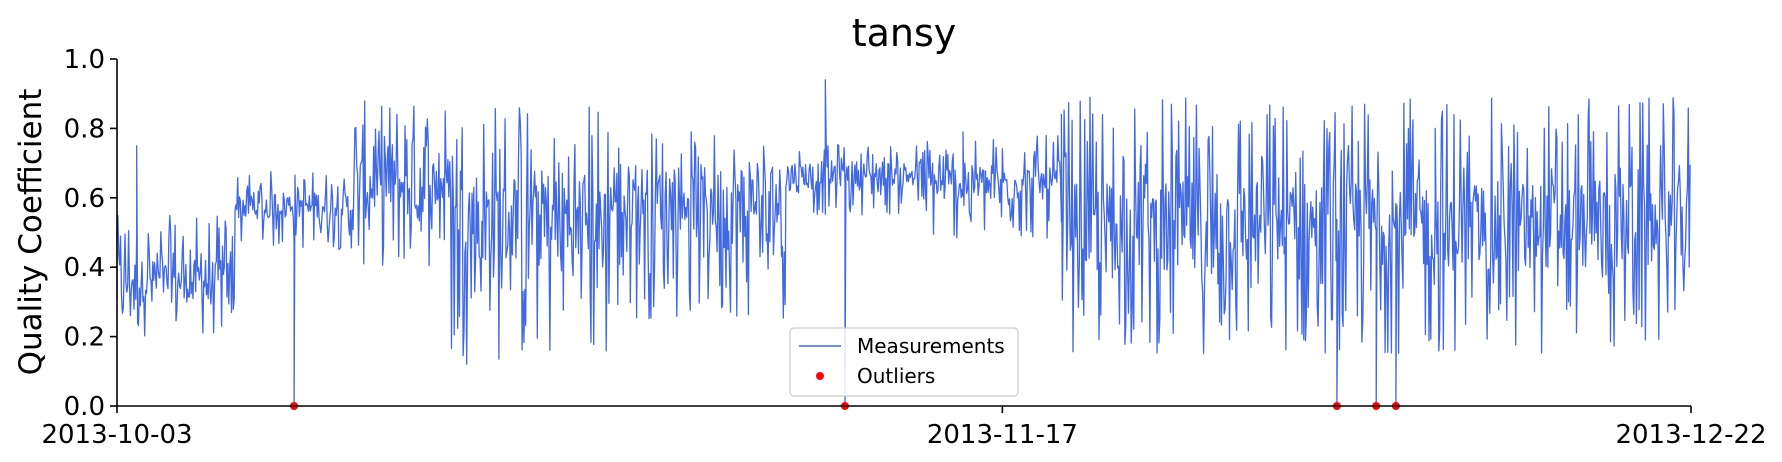 This screenshot has width=1782, height=462. Describe the element at coordinates (84, 338) in the screenshot. I see `y-tick-label: 0.2` at that location.